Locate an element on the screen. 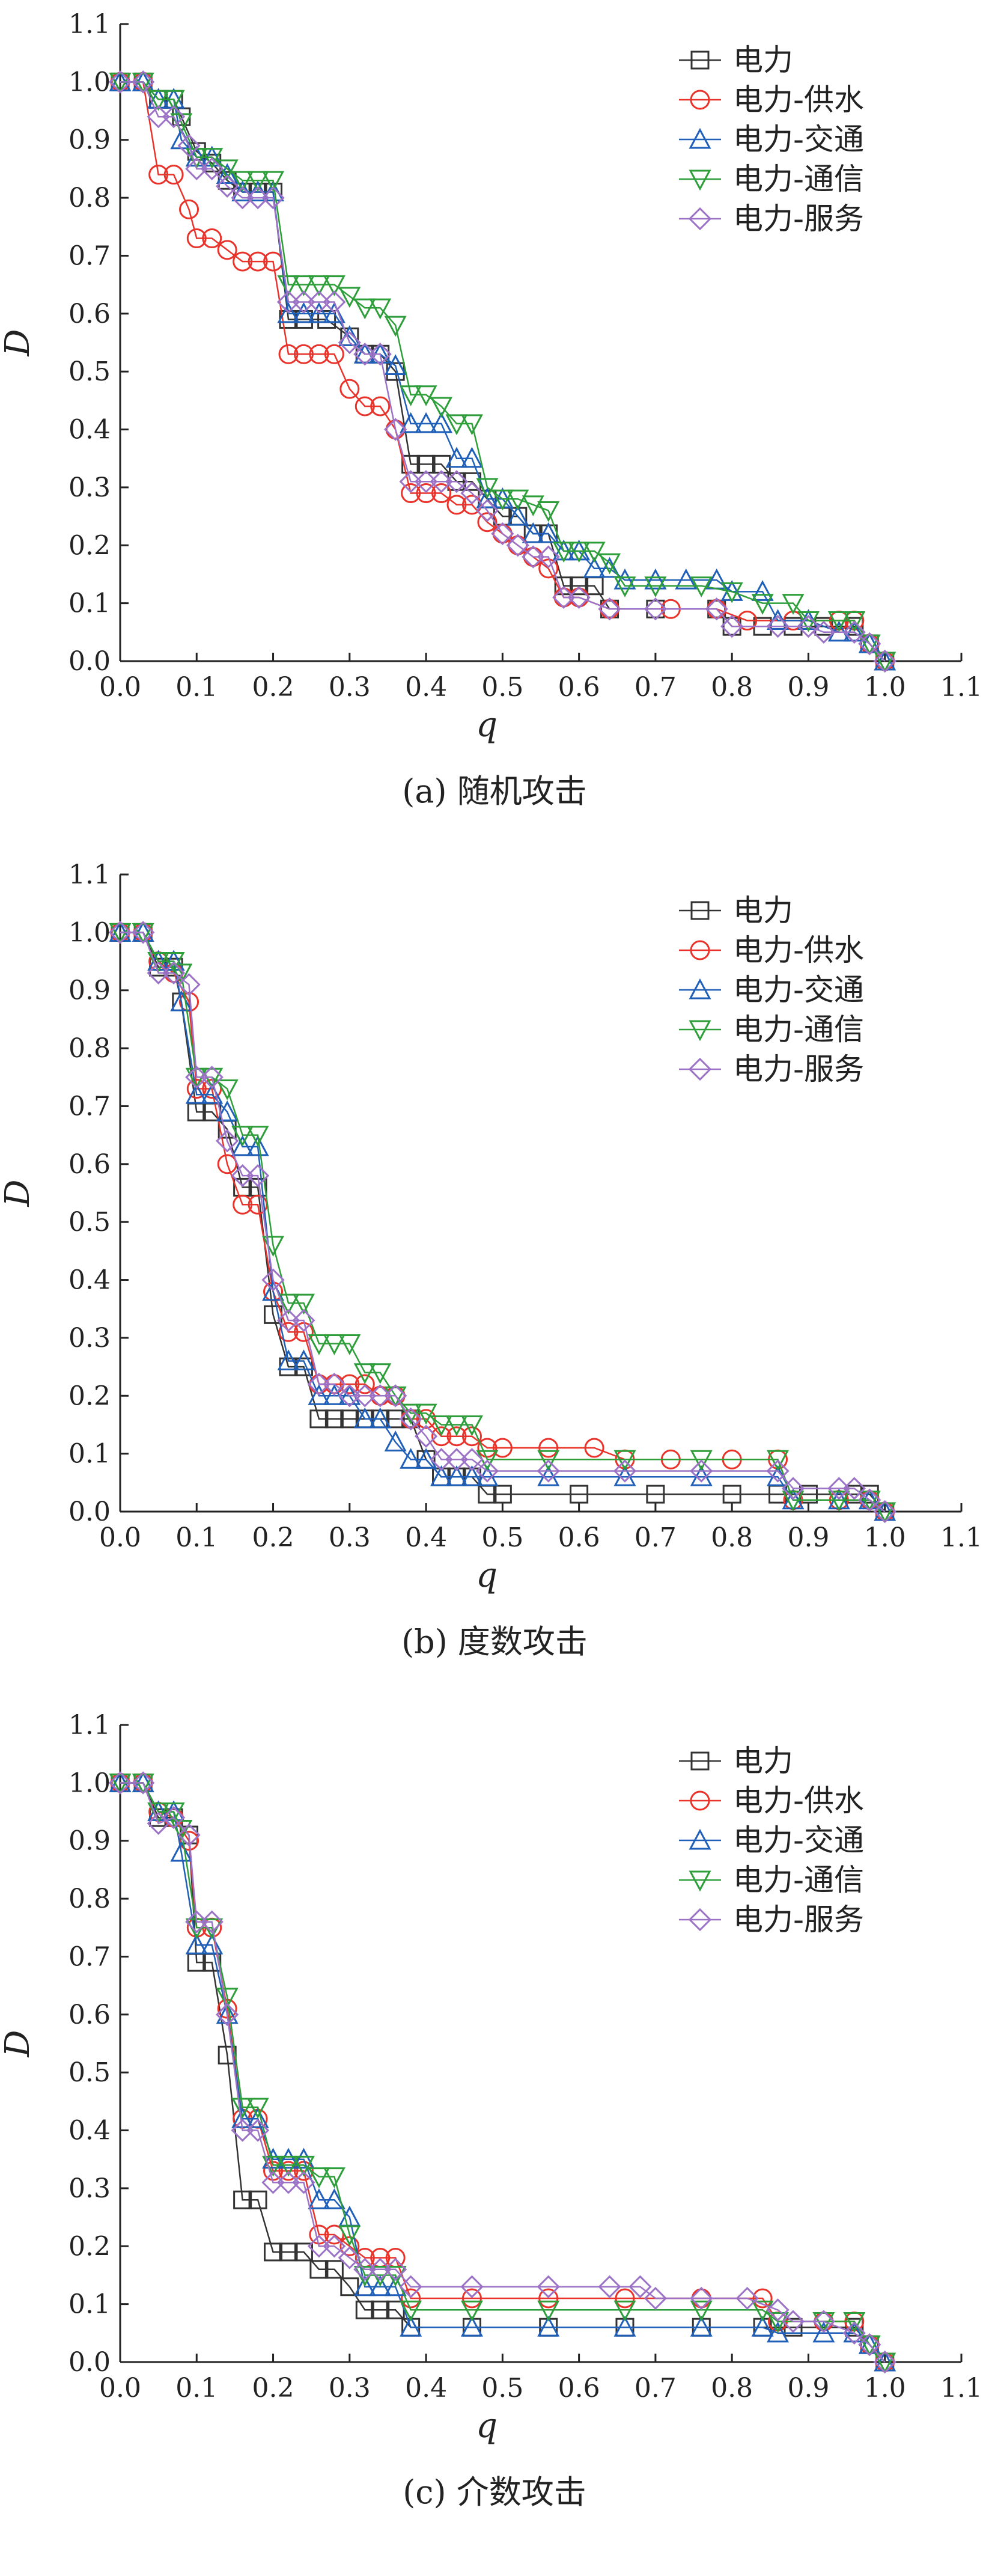  x-axis-label: q is located at coordinates (487, 725).